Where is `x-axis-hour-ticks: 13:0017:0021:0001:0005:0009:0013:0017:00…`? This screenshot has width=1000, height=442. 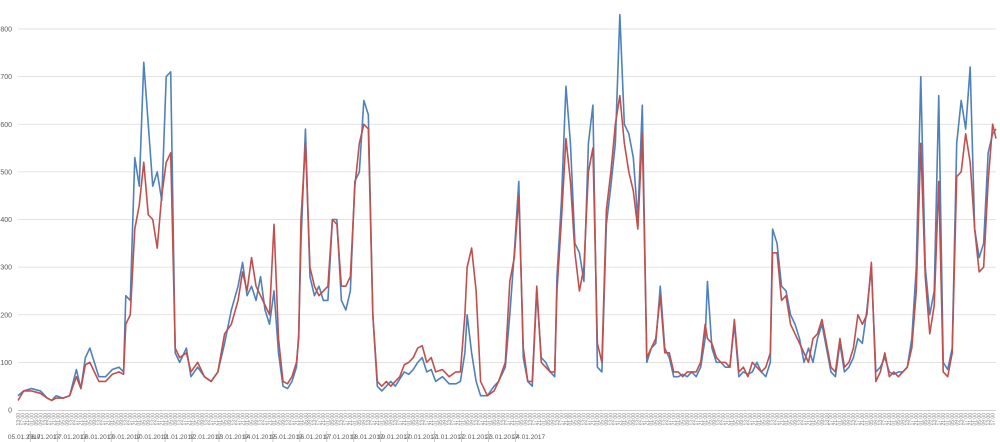 x-axis-hour-ticks: 13:0017:0021:0001:0005:0009:0013:0017:00… is located at coordinates (506, 419).